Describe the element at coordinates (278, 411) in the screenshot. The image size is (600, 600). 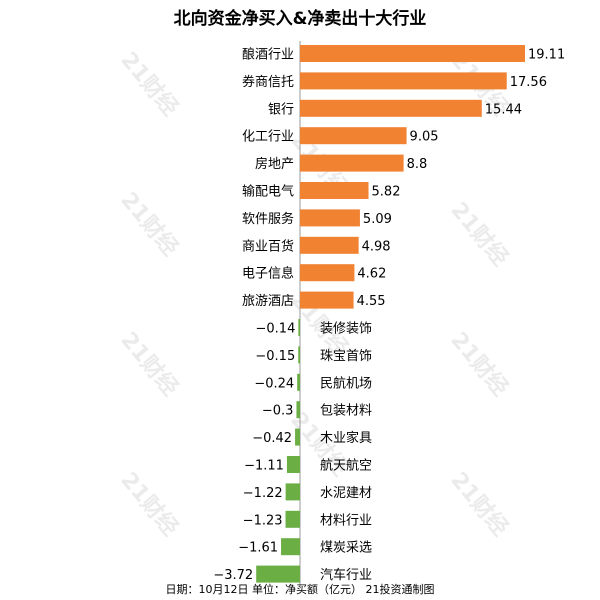
I see `value-label: −0.3` at that location.